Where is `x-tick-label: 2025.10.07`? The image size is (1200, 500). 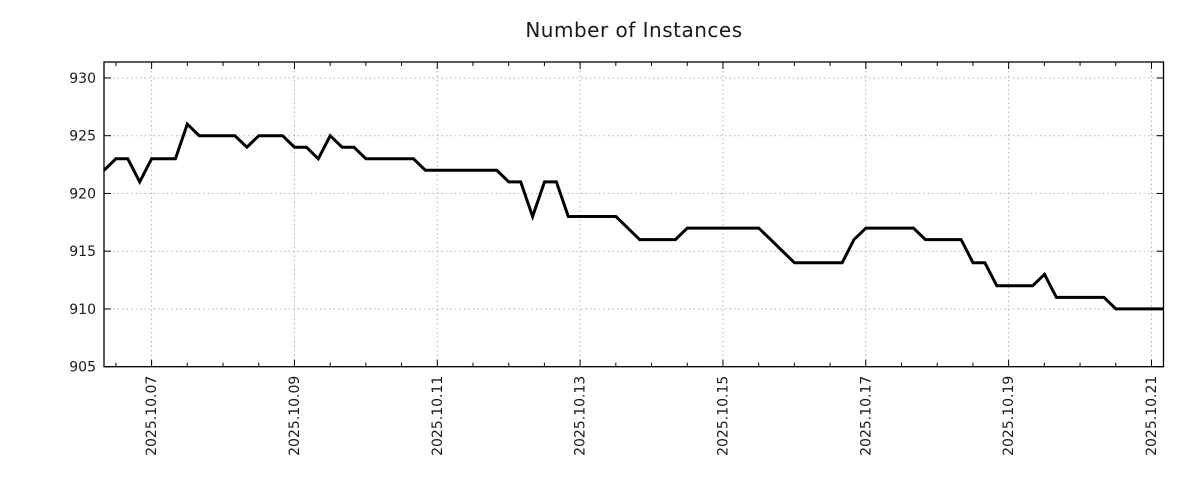
x-tick-label: 2025.10.07 is located at coordinates (152, 416).